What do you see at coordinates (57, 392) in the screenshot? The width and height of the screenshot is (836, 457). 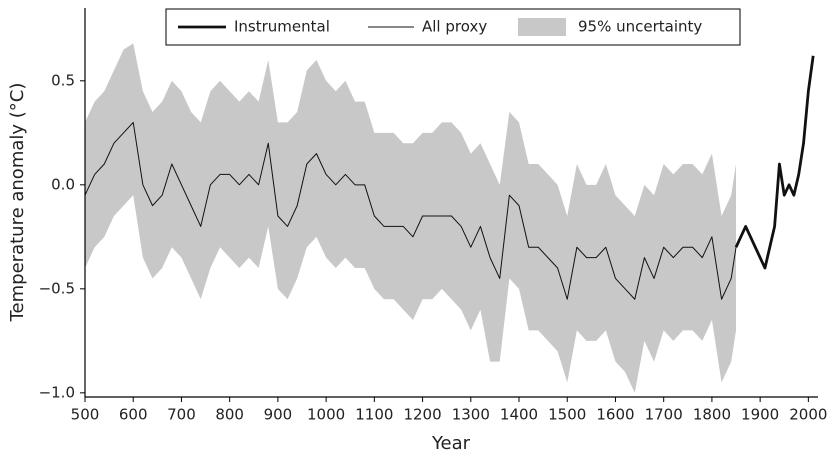 I see `y-tick-label: −1.0` at bounding box center [57, 392].